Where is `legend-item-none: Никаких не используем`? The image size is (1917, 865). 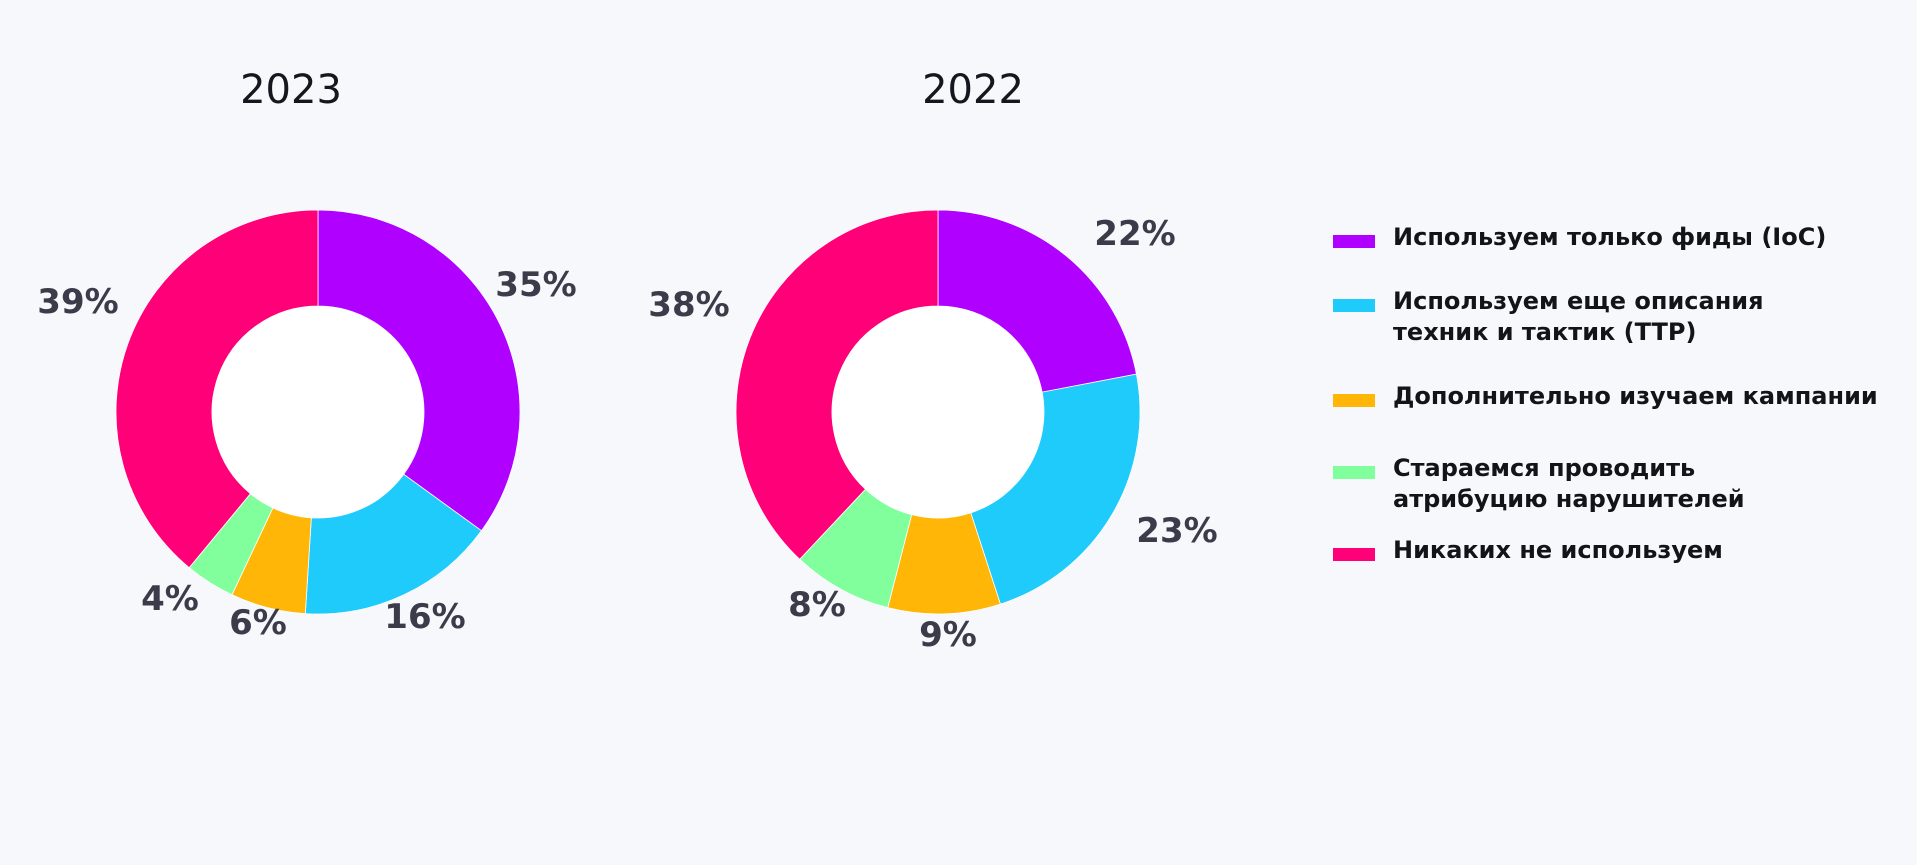 legend-item-none: Никаких не используем is located at coordinates (1613, 550).